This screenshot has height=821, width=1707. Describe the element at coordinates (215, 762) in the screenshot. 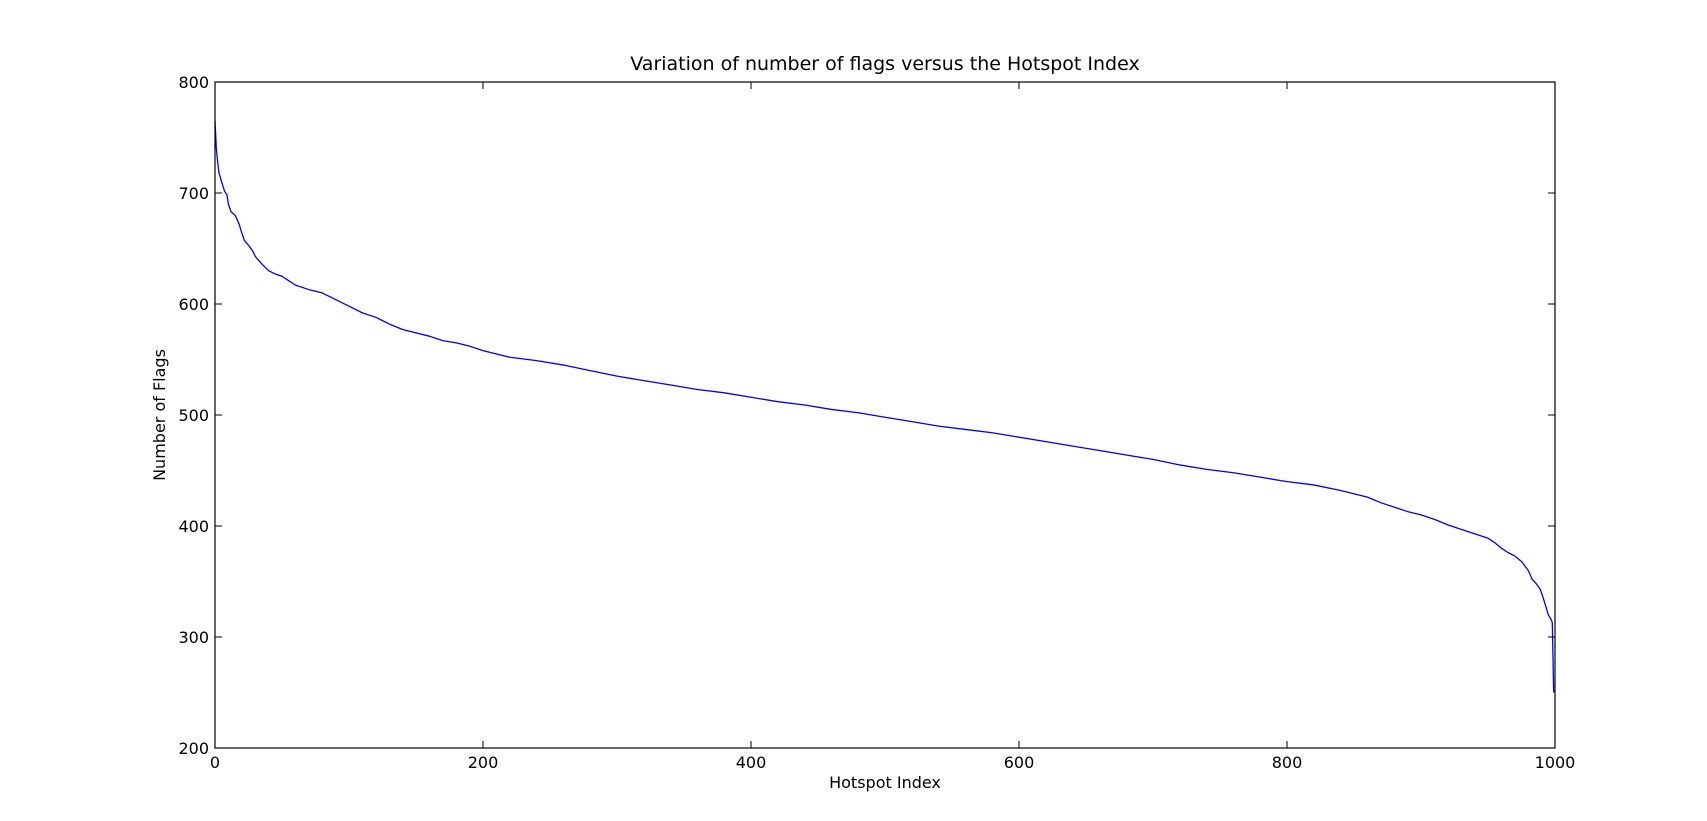

I see `x-tick-label: 0` at that location.